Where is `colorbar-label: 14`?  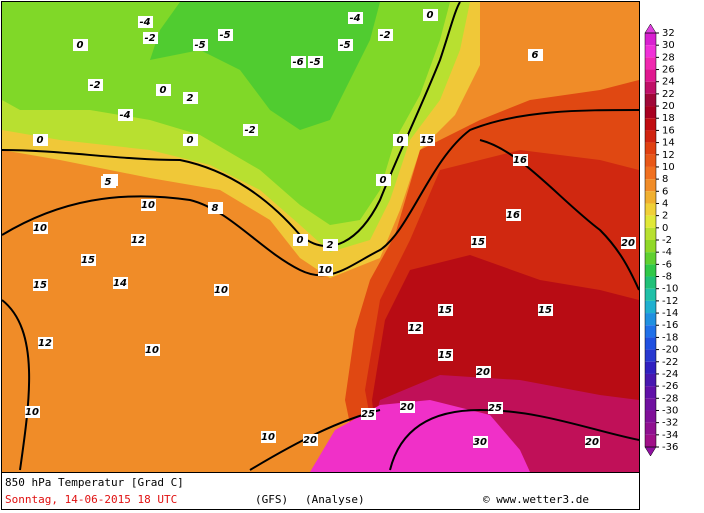 colorbar-label: 14 is located at coordinates (668, 143).